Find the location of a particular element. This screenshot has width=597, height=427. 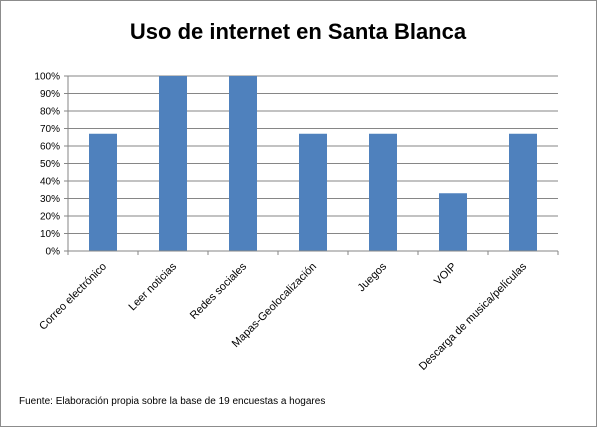

y-tick-label: 20% is located at coordinates (50, 217).